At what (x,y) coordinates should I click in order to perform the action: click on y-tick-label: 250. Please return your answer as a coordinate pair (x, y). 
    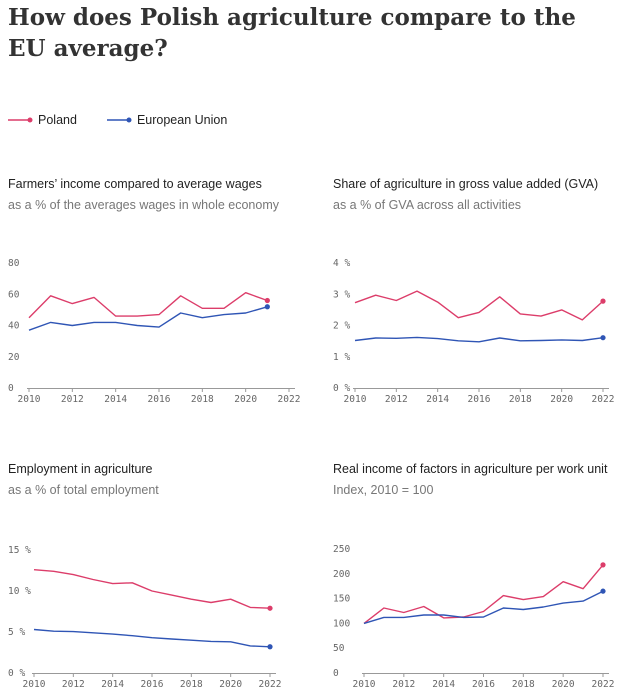
    Looking at the image, I should click on (341, 549).